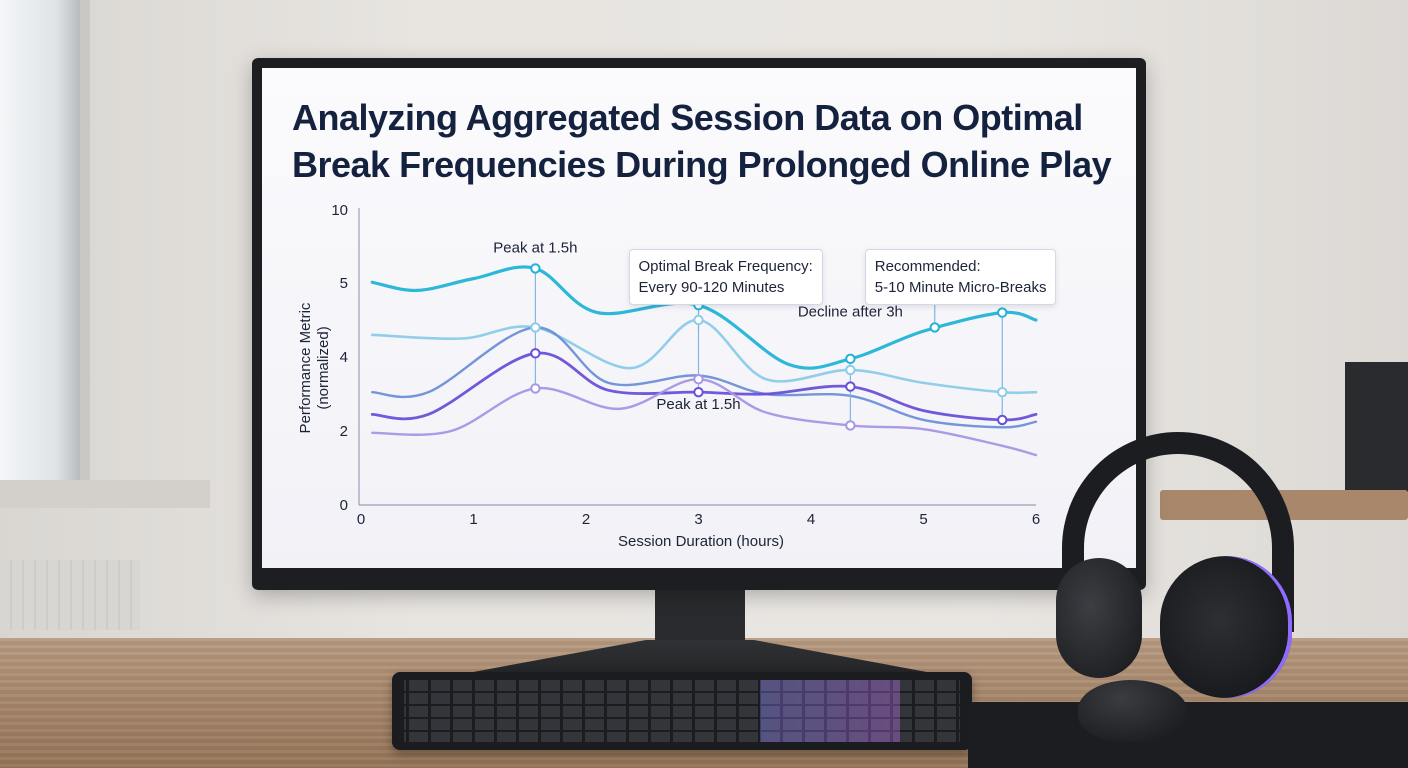  Describe the element at coordinates (1036, 519) in the screenshot. I see `x-tick-label: 6` at that location.